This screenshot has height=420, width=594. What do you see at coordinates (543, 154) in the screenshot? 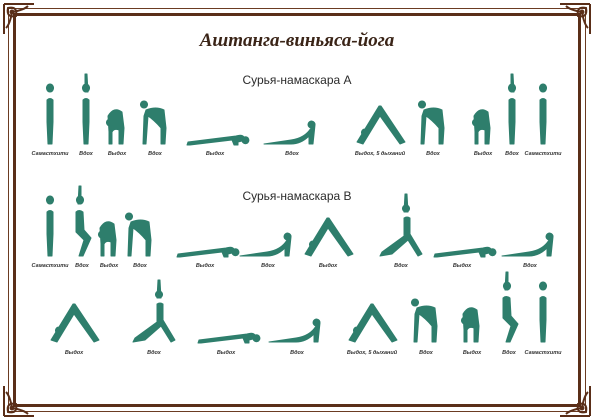
I see `pose-a-11-label: Самастхити` at bounding box center [543, 154].